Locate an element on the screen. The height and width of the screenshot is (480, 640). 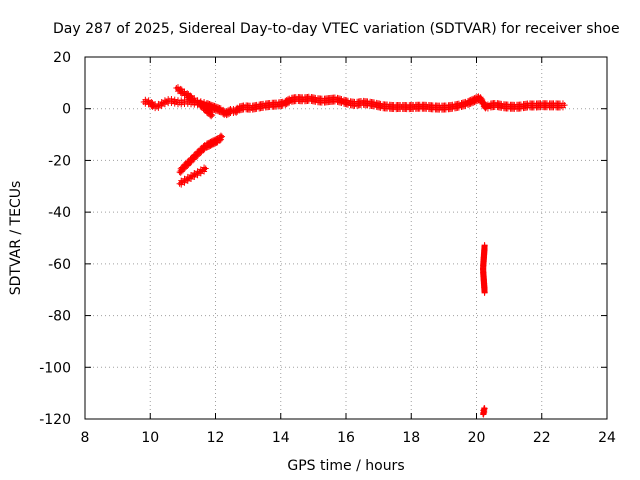
y-tick-label: -120 is located at coordinates (55, 420).